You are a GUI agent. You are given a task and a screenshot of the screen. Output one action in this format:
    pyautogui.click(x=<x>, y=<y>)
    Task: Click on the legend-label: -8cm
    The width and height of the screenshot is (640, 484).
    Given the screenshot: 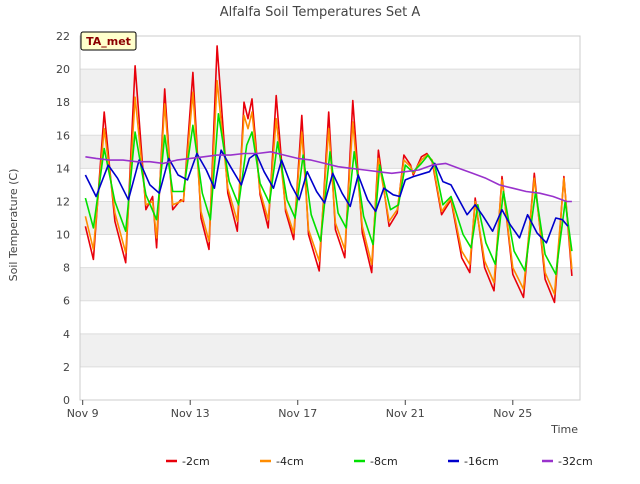 What is the action you would take?
    pyautogui.click(x=384, y=461)
    